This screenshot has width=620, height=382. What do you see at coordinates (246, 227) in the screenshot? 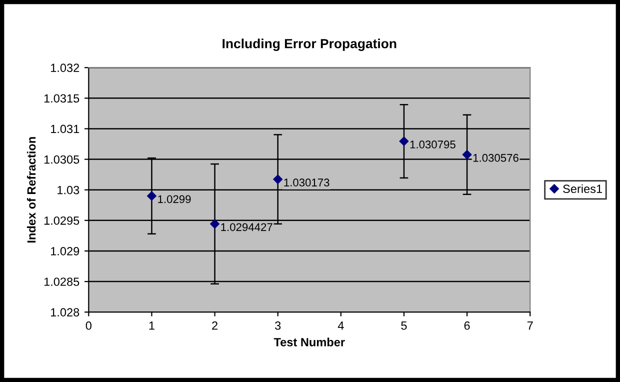
I see `data-label: 1.0294427` at bounding box center [246, 227].